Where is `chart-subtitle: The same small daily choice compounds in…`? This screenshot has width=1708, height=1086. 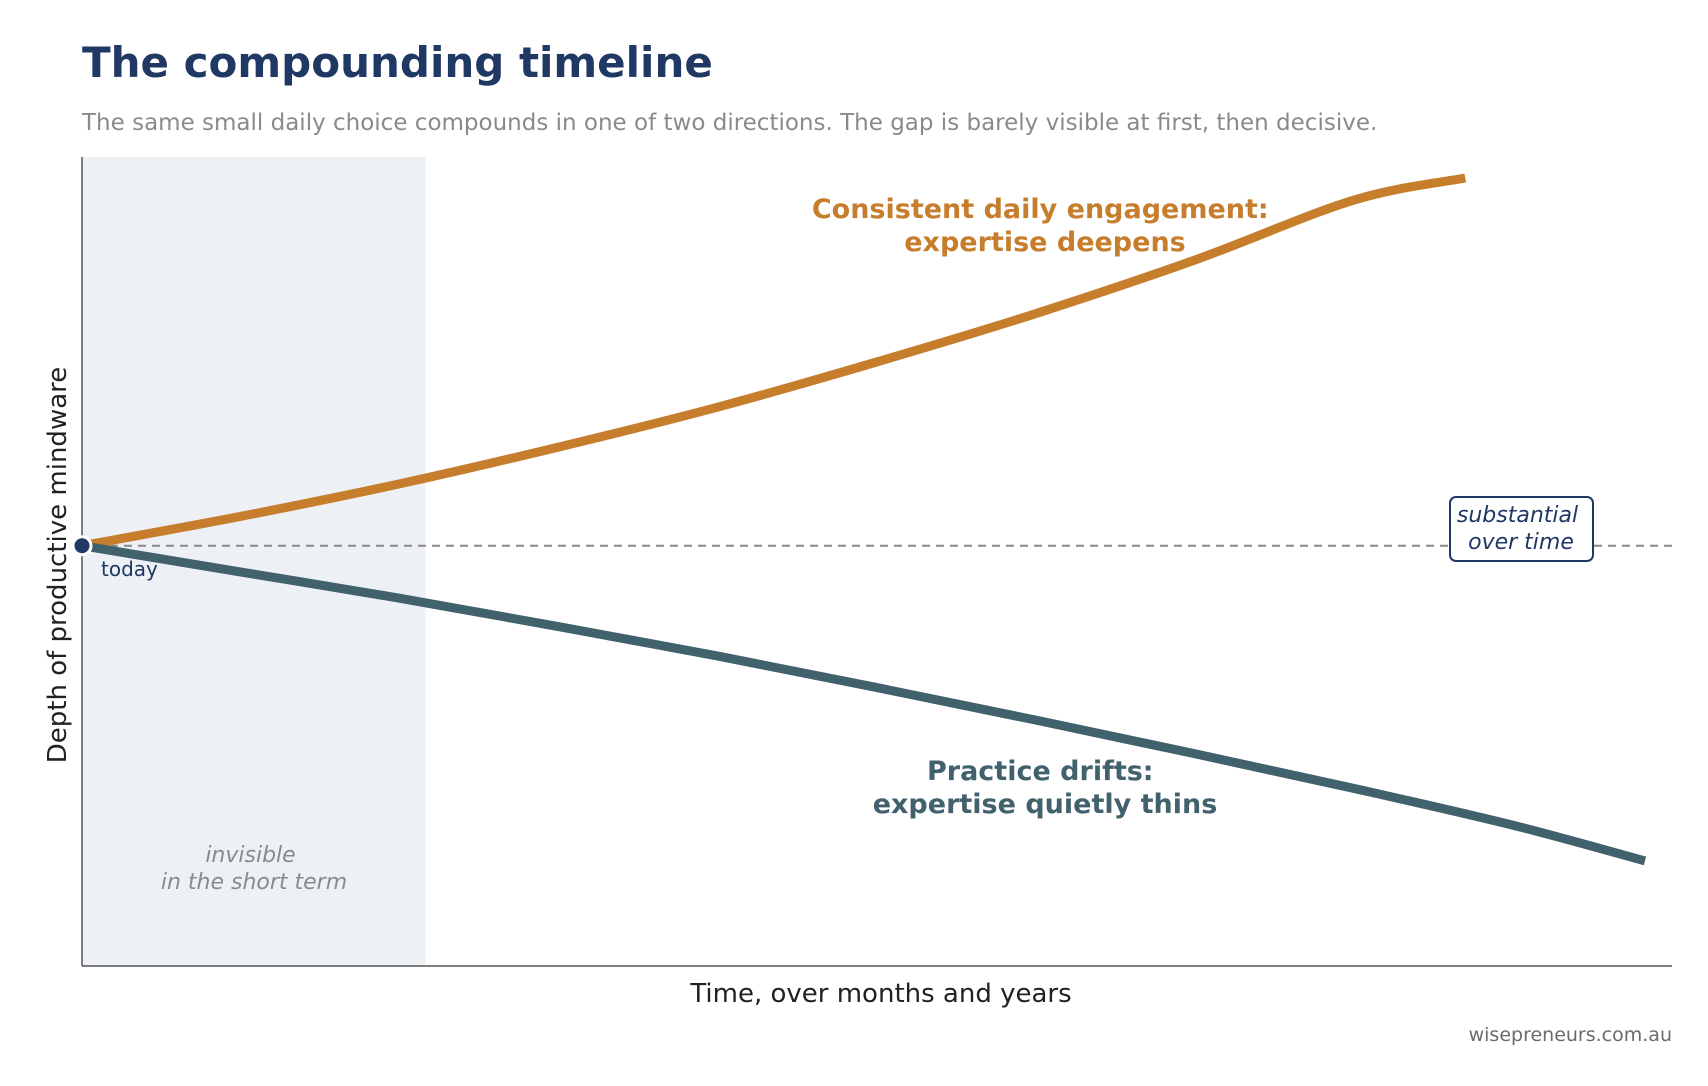 chart-subtitle: The same small daily choice compounds in… is located at coordinates (730, 123).